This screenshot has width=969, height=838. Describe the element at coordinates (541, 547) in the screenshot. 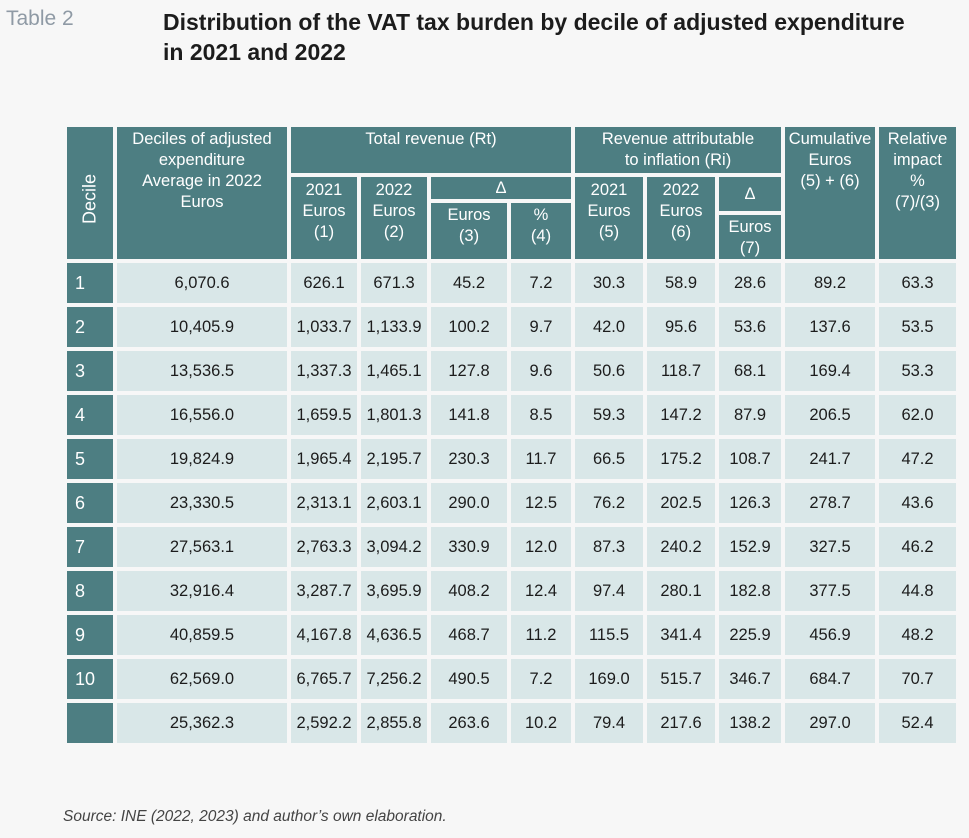

I see `value-cell: 12.0` at that location.